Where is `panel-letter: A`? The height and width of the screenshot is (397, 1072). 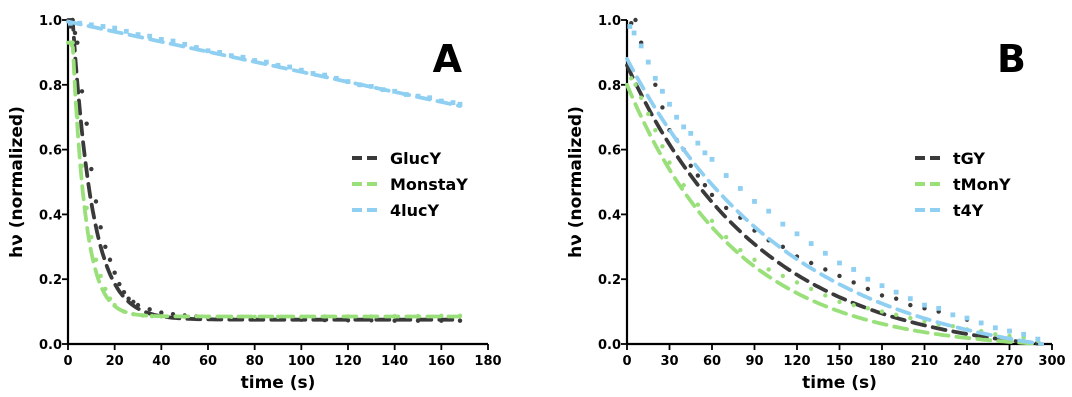
panel-letter: A is located at coordinates (448, 59).